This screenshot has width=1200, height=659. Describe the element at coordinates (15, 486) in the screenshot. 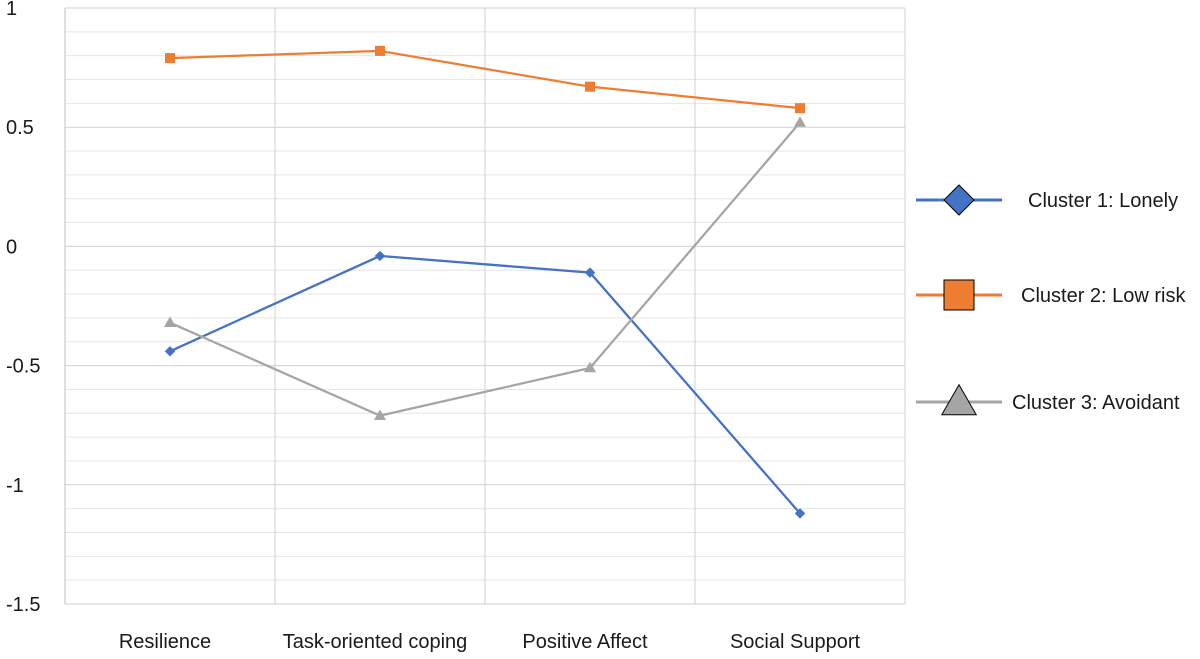

I see `y-tick-label: -1` at that location.